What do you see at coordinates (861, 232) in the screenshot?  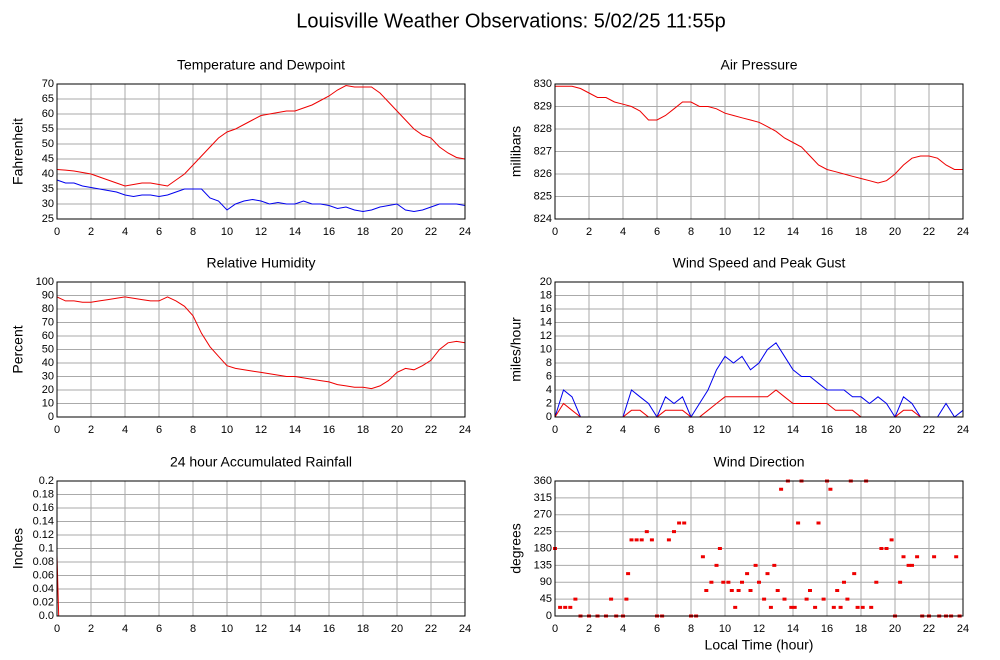 I see `x-tick-label: 18` at bounding box center [861, 232].